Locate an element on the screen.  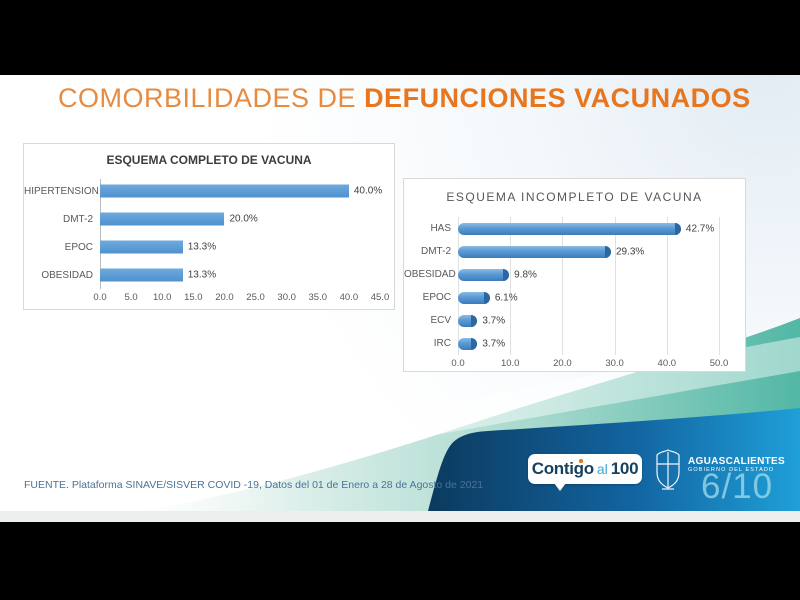
aguascalientes-wordmark: AGUASCALIENTES GOBIERNO DEL ESTADO is located at coordinates (736, 464).